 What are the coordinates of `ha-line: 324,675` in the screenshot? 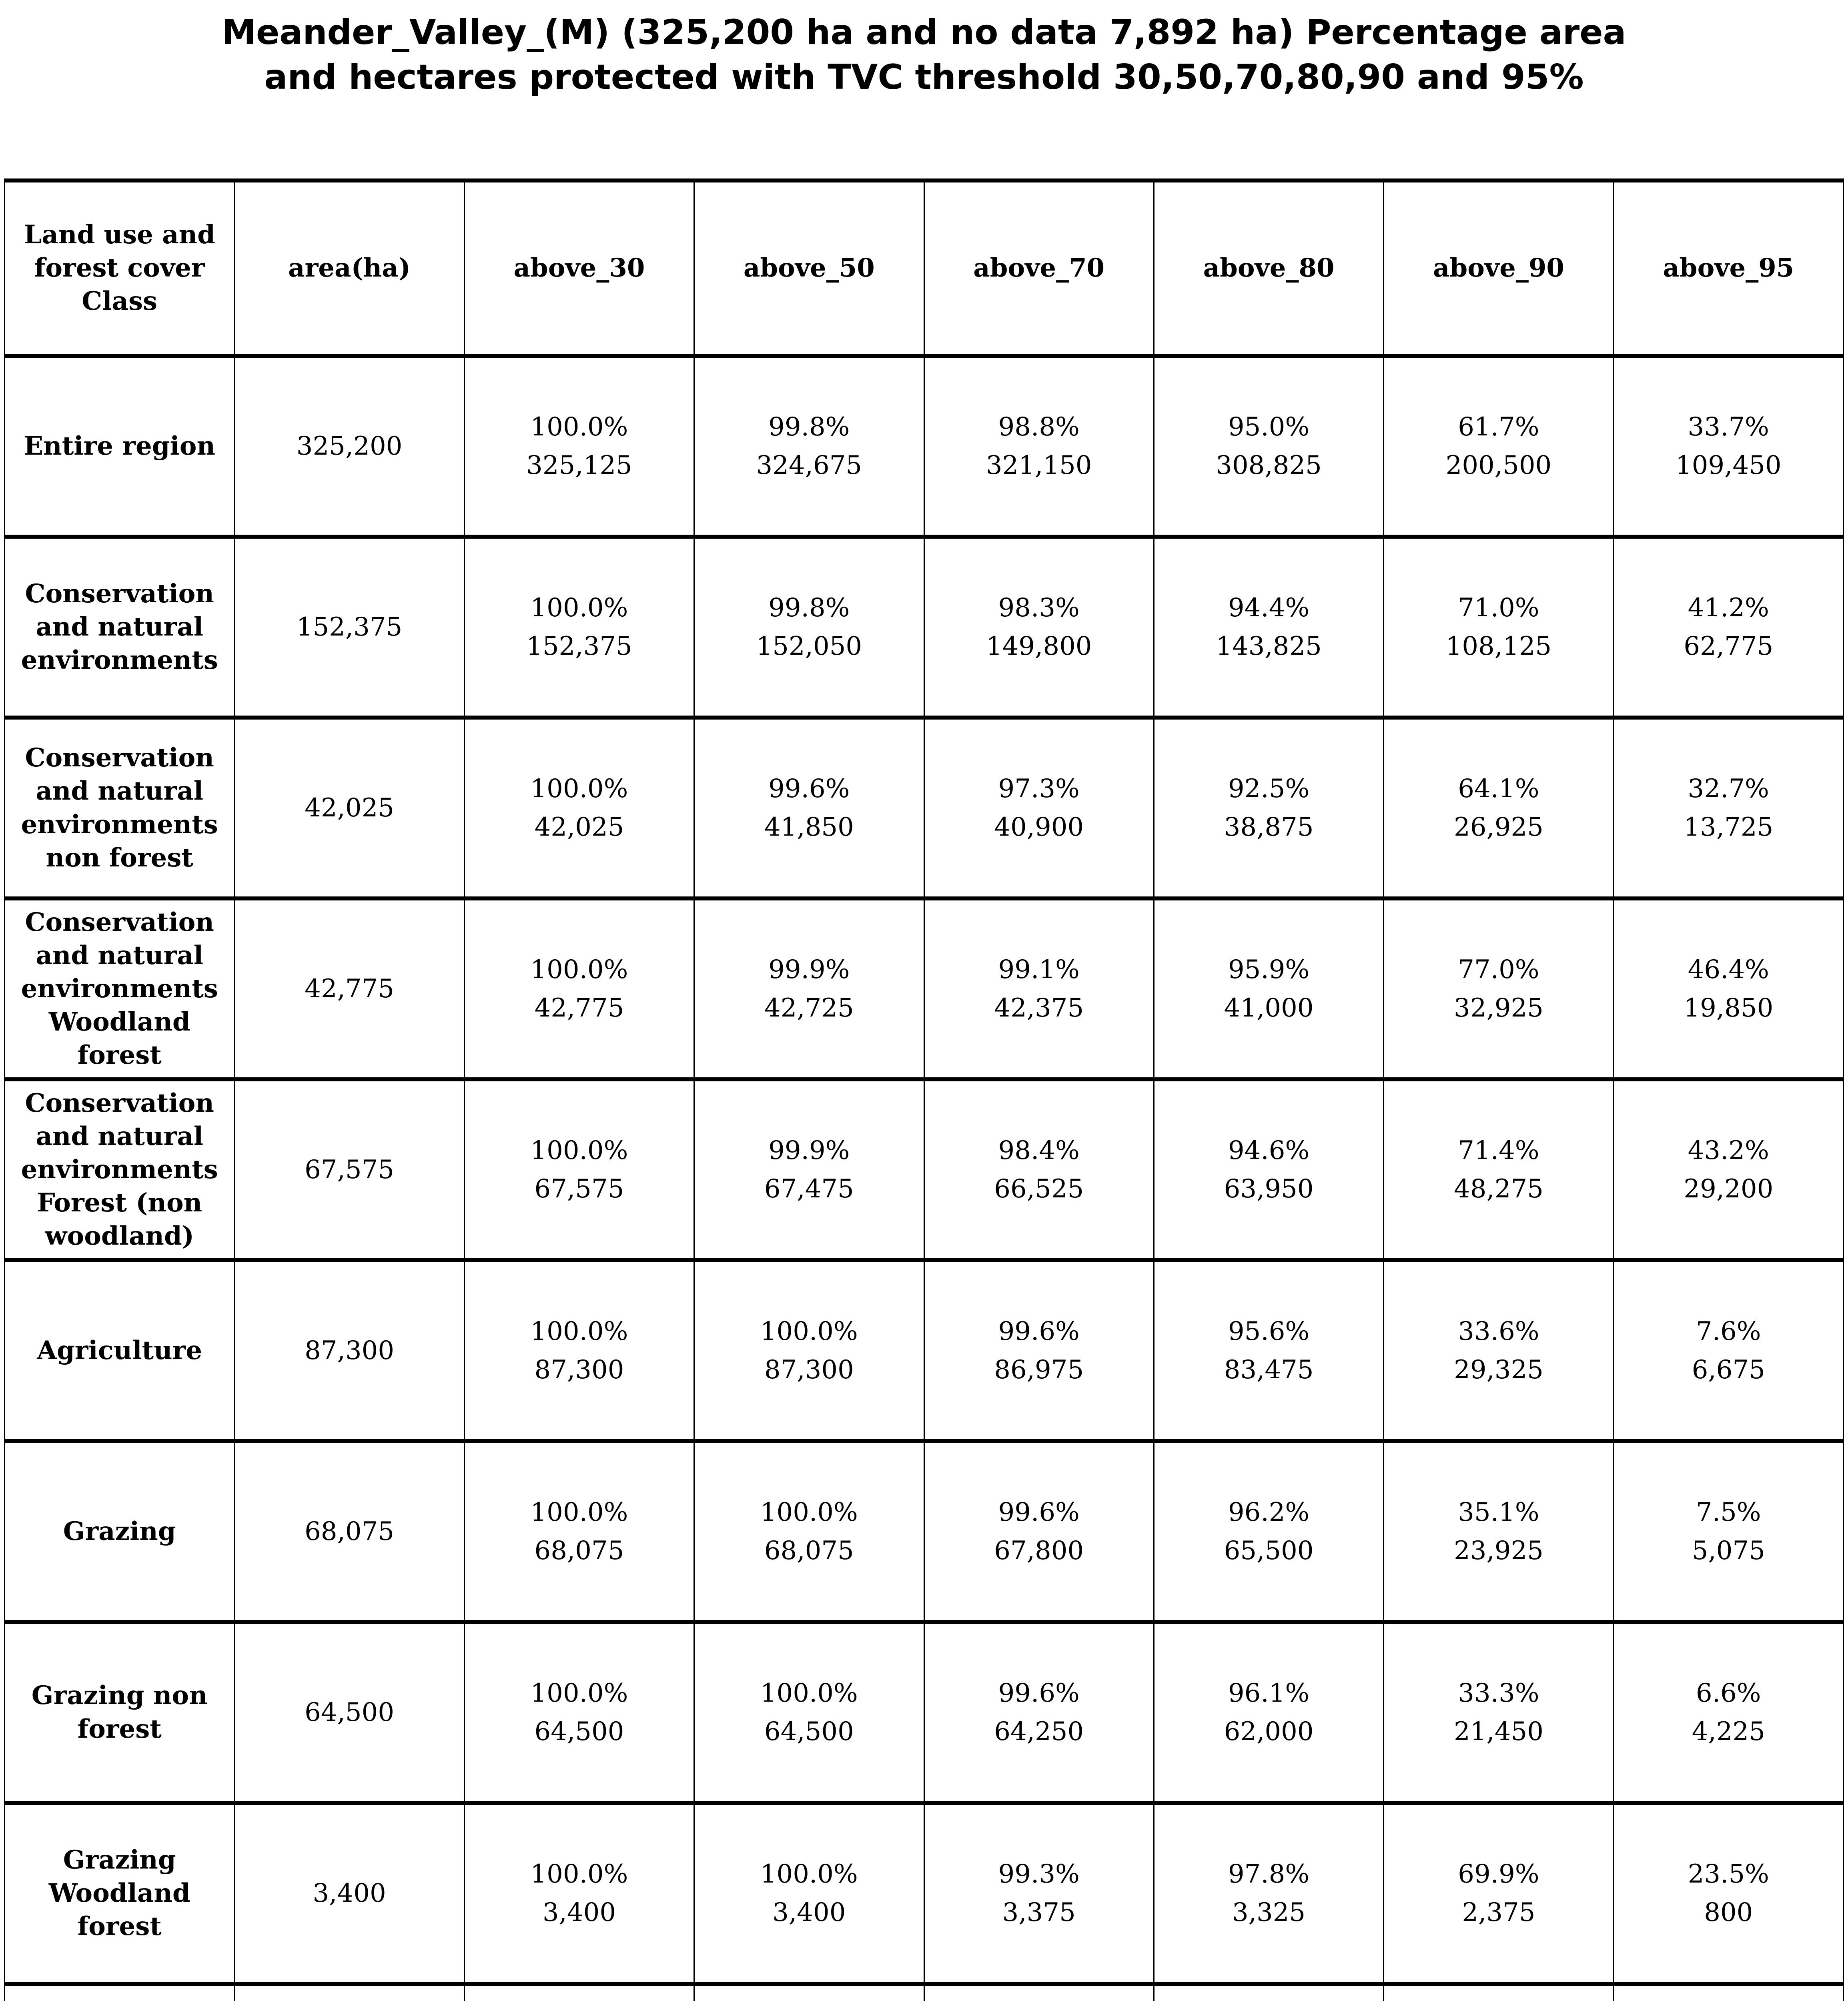 It's located at (809, 465).